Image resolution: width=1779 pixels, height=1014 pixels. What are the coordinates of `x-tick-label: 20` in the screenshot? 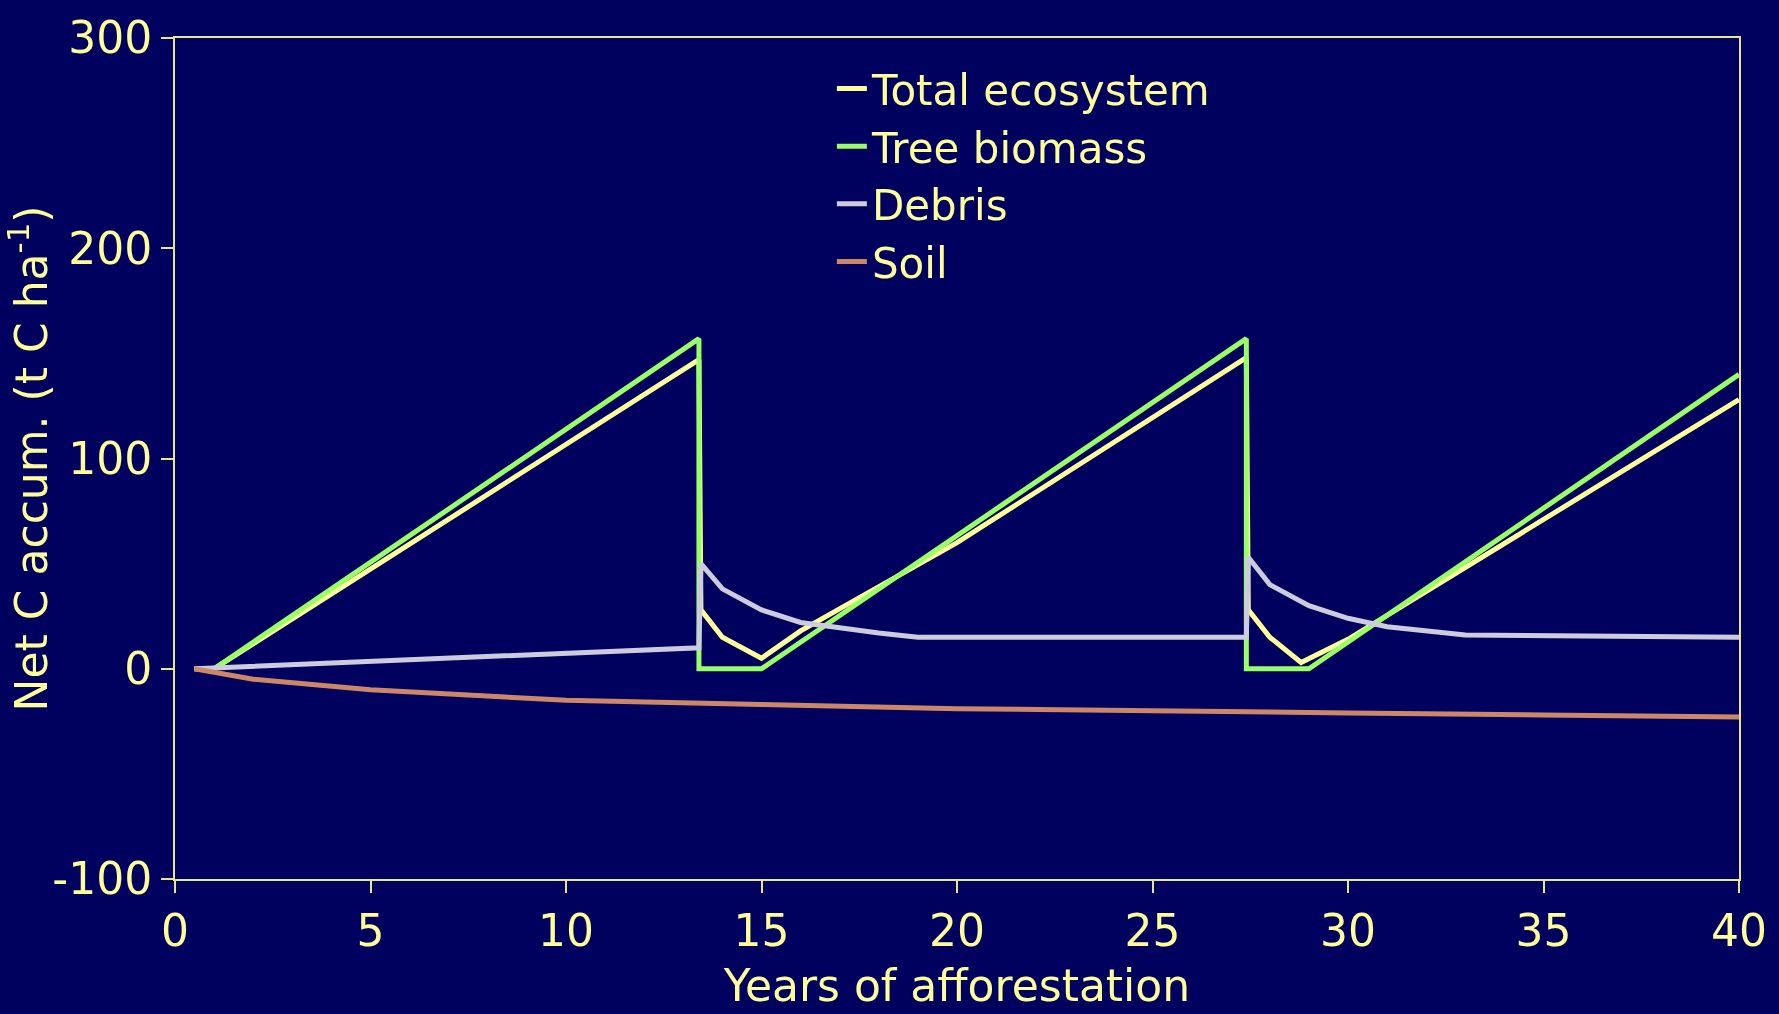 It's located at (957, 930).